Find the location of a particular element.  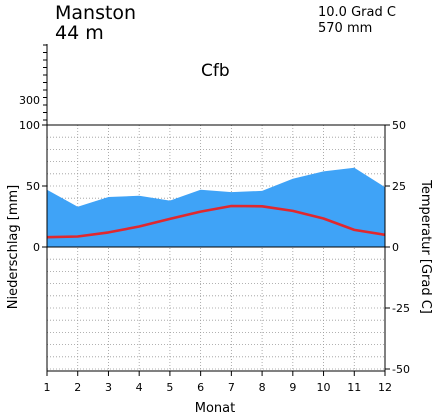

mean-temperature: 10.0 Grad C is located at coordinates (357, 12).